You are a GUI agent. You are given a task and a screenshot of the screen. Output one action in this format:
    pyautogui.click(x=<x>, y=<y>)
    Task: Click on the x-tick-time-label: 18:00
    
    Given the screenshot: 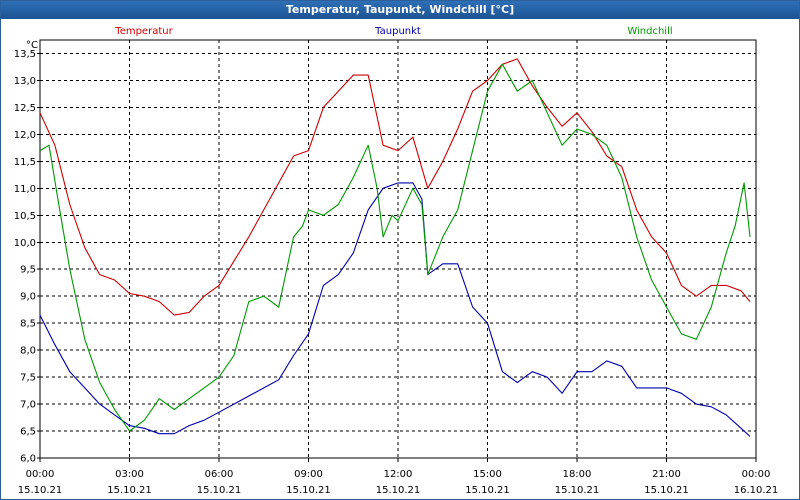 What is the action you would take?
    pyautogui.click(x=577, y=474)
    